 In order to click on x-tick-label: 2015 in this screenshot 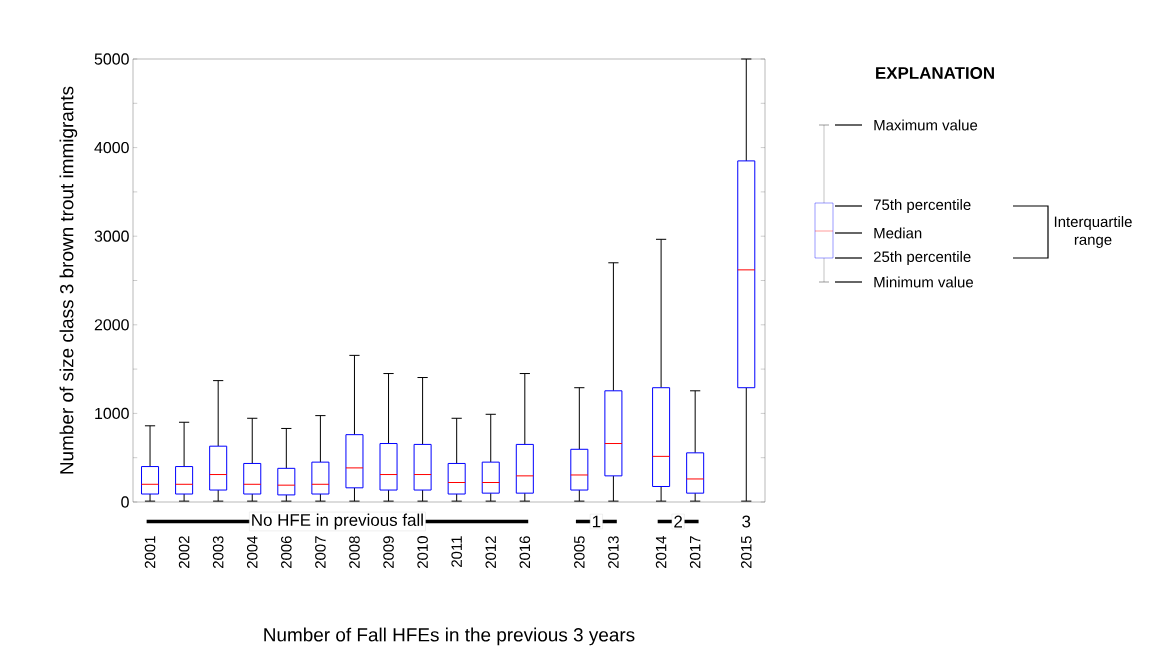, I will do `click(746, 552)`.